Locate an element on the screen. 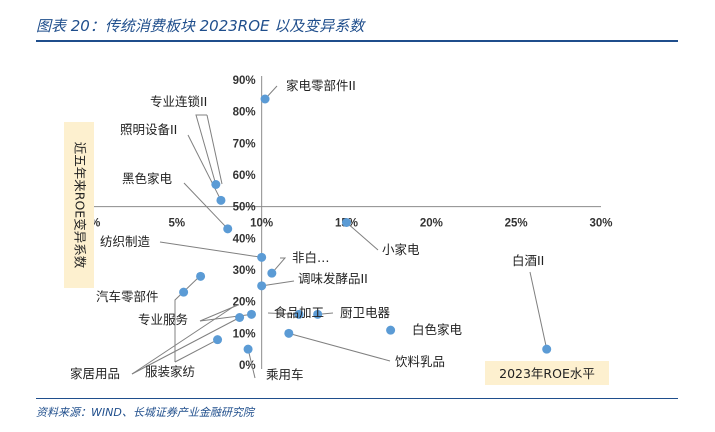 The width and height of the screenshot is (715, 432). x-axis-title: 2023年ROE水平 is located at coordinates (547, 373).